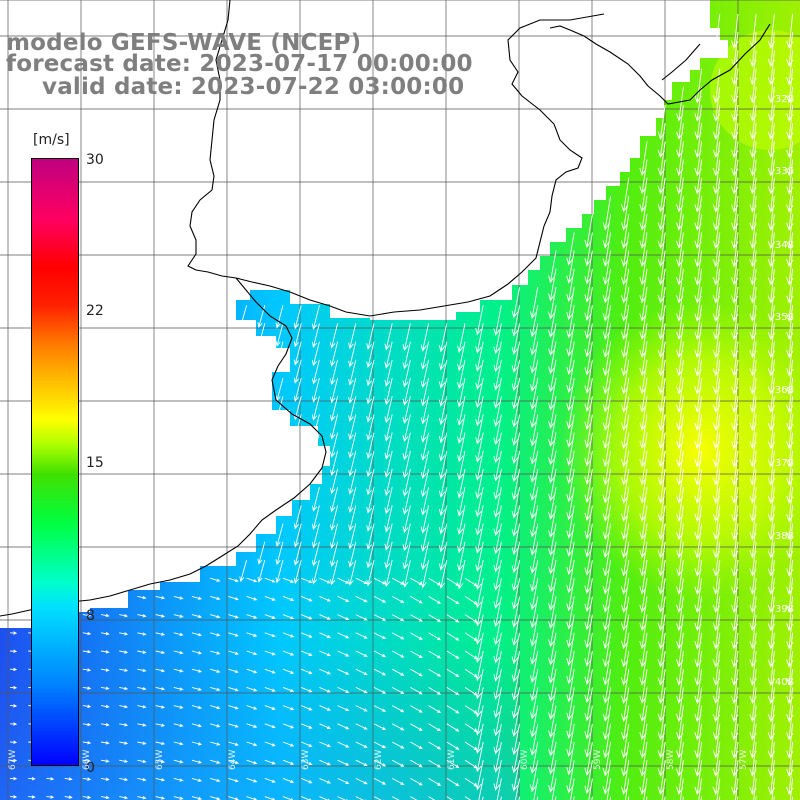 The width and height of the screenshot is (800, 800). I want to click on lon-label-61w: 61W, so click(452, 759).